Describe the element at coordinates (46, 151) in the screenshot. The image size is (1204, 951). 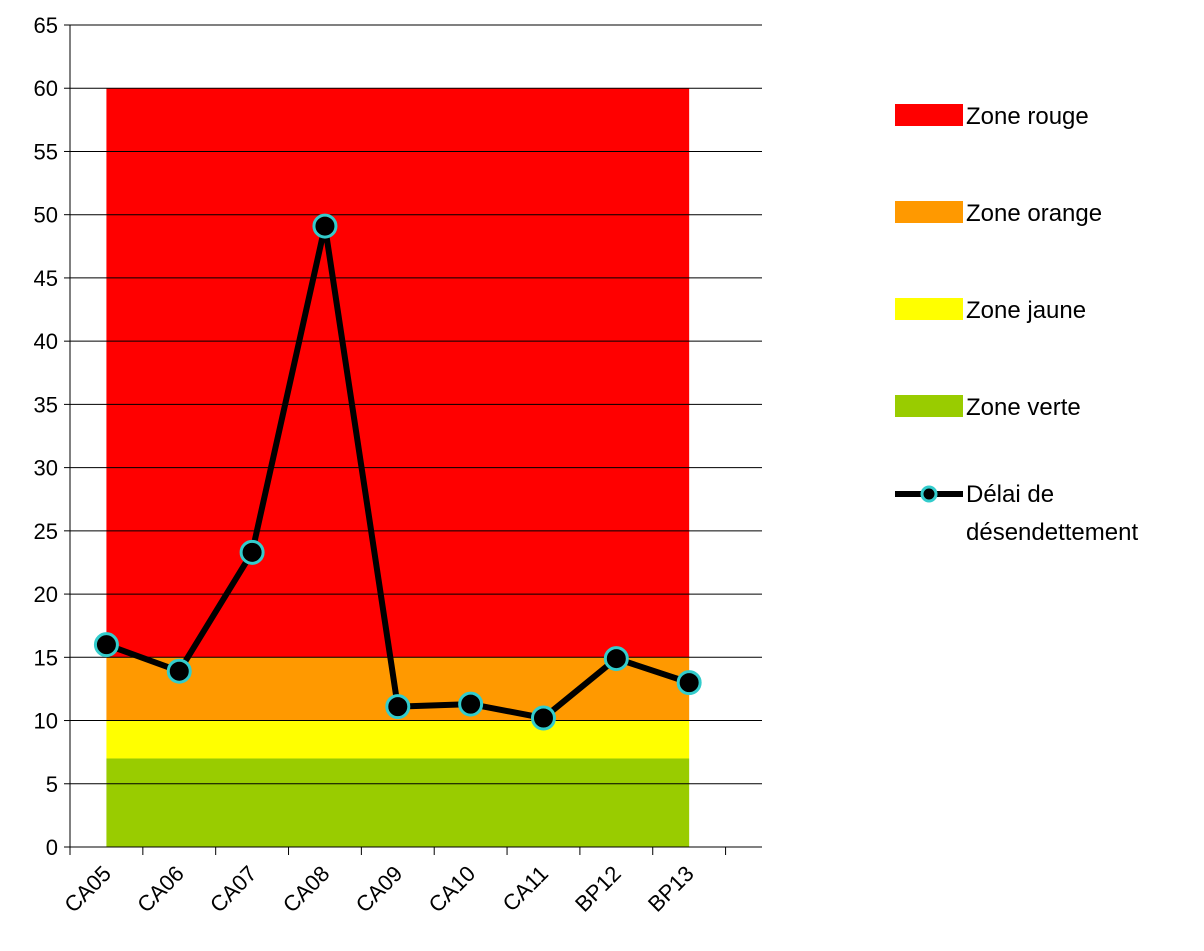
I see `y-tick-label: 55` at that location.